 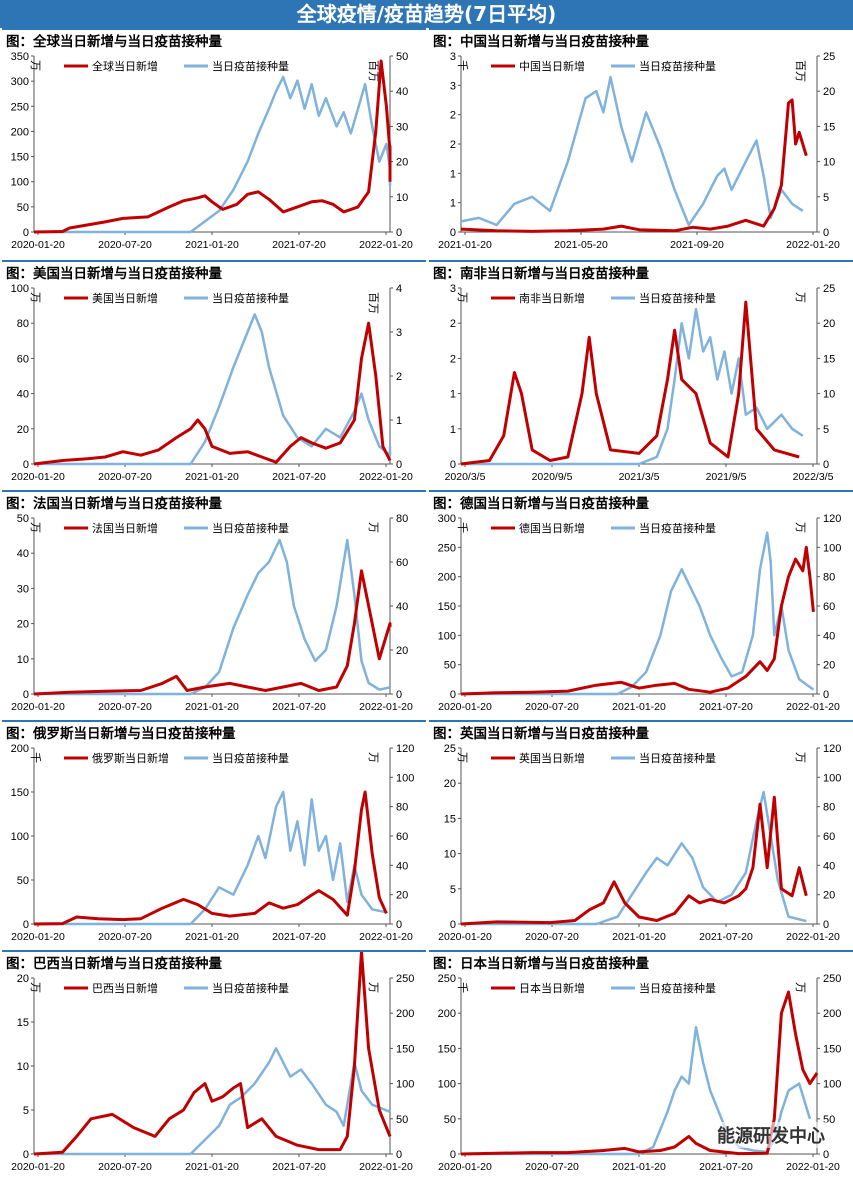 I want to click on y-tick-label-right: 25, so click(x=829, y=57).